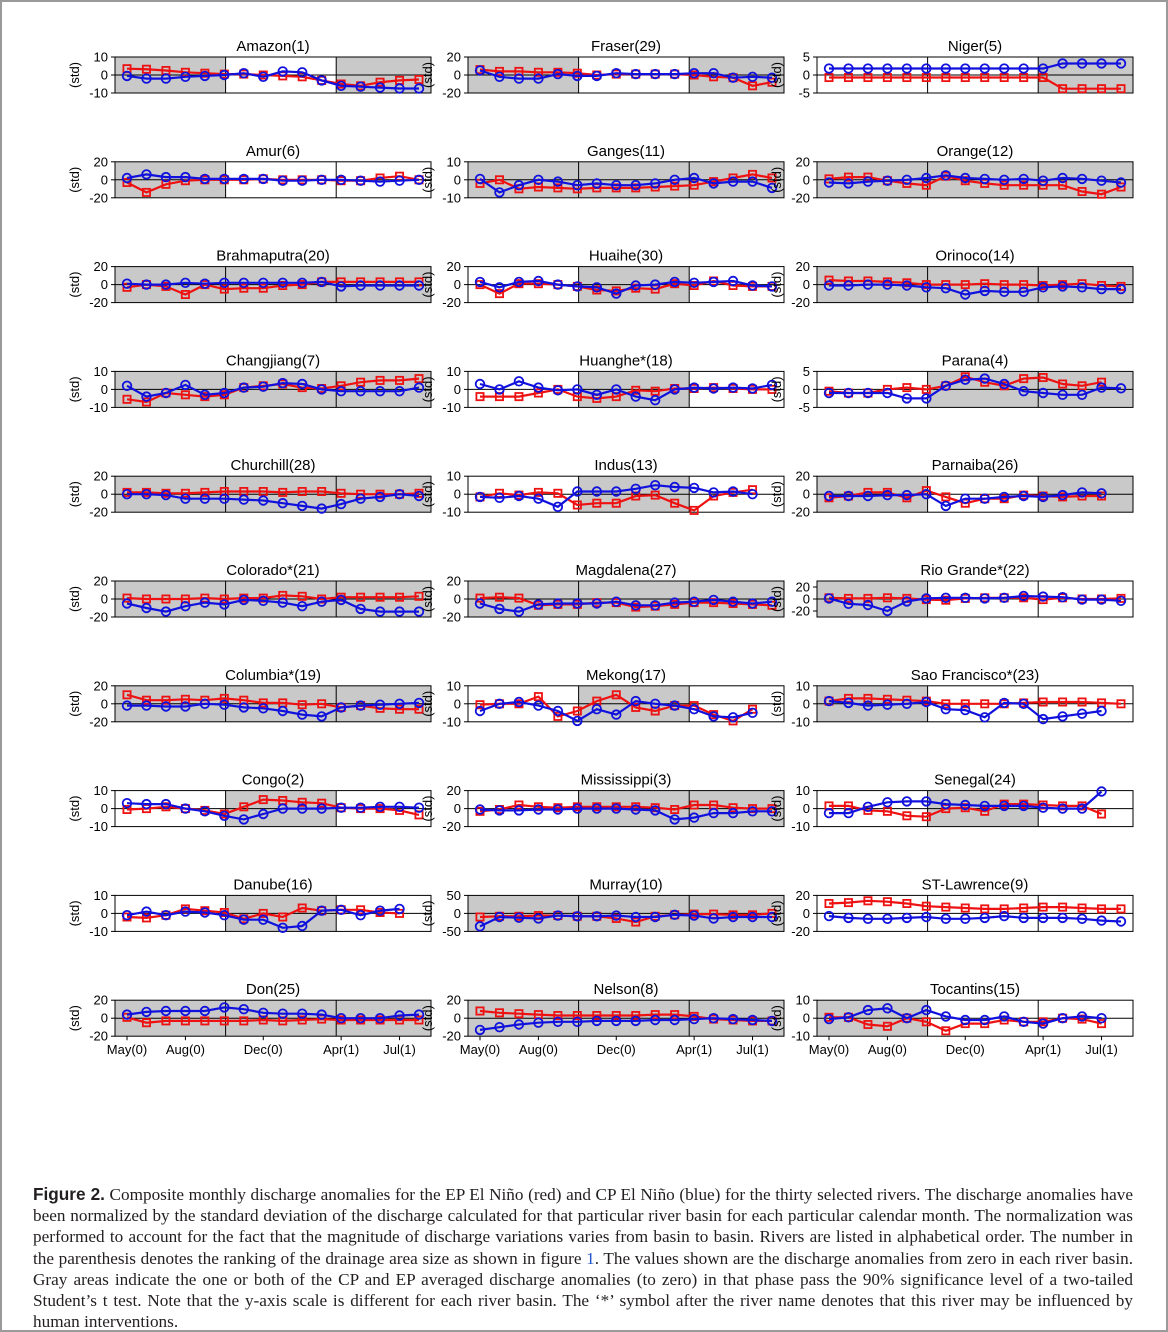 The image size is (1168, 1332). What do you see at coordinates (590, 1258) in the screenshot?
I see `caption-figure-link: 1` at bounding box center [590, 1258].